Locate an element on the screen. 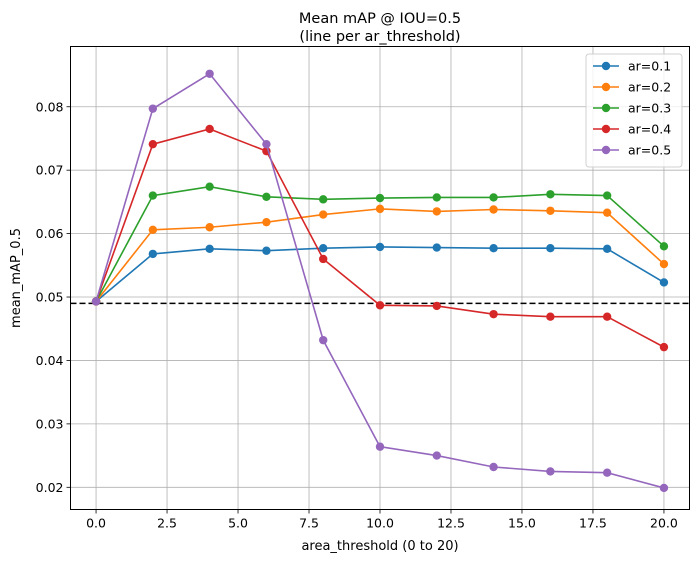 The image size is (700, 563). x-axis-ticks: 0.0 2.5 5.0 7.5 10.0 12.5 15.0 17.5 20.0 is located at coordinates (382, 520).